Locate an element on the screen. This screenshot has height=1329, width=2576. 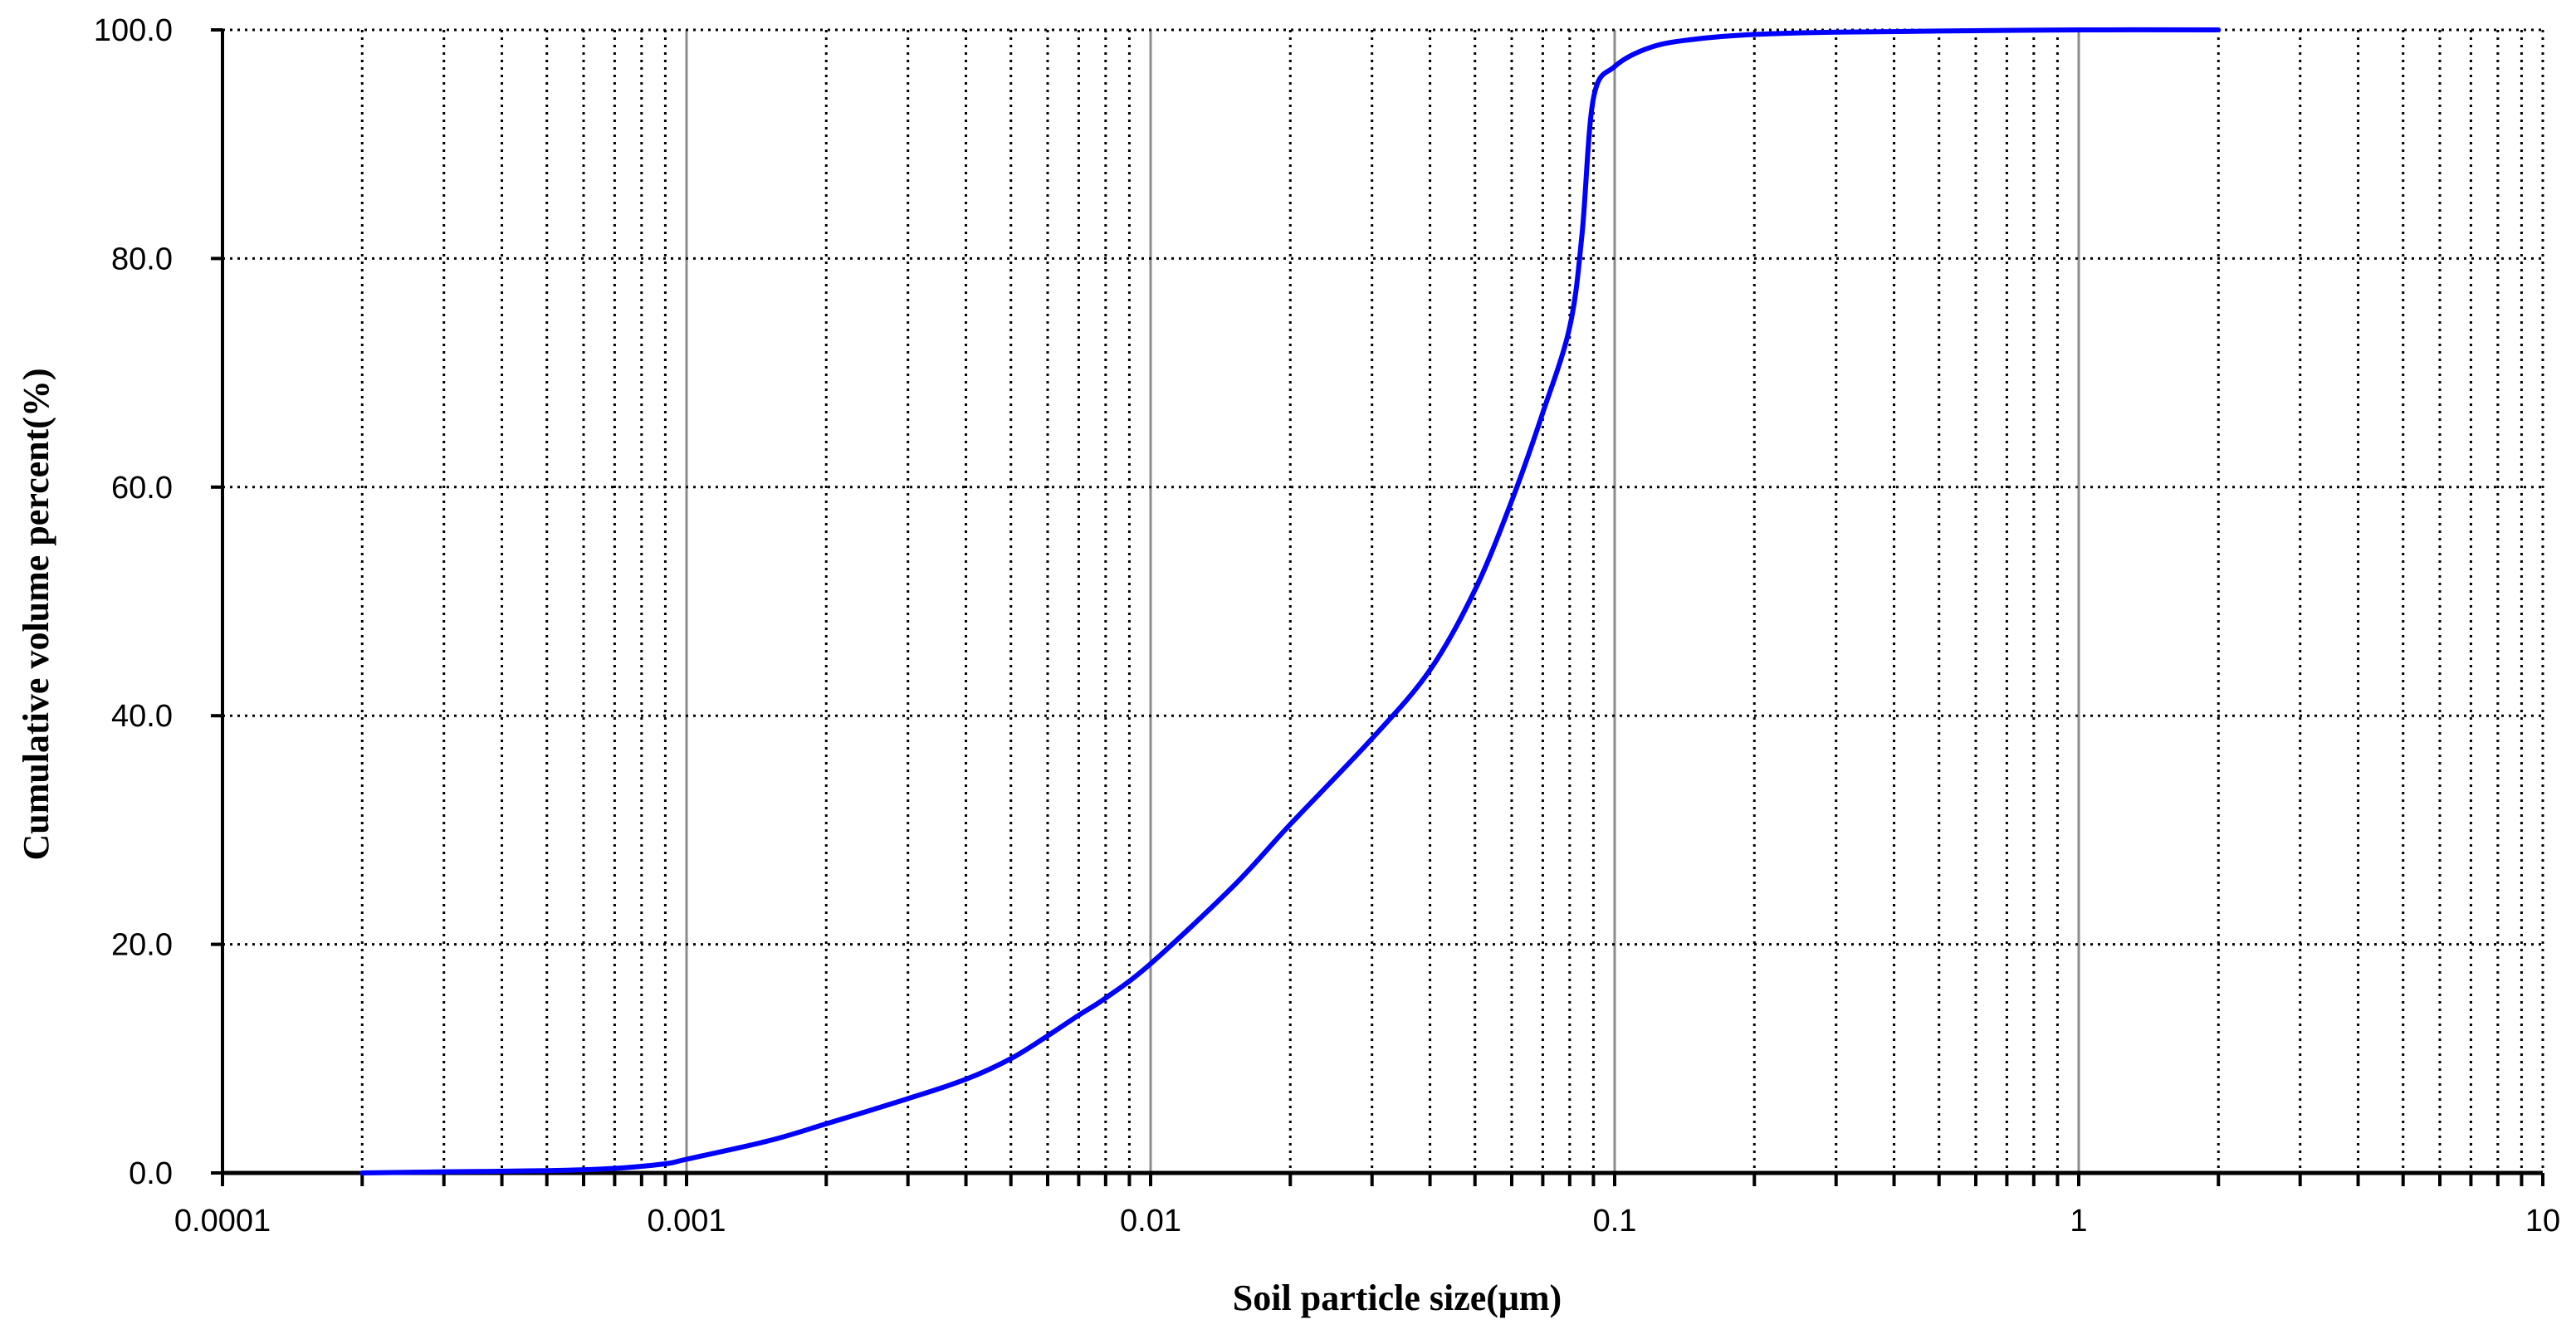
y-tick-label: 100.0 is located at coordinates (133, 31).